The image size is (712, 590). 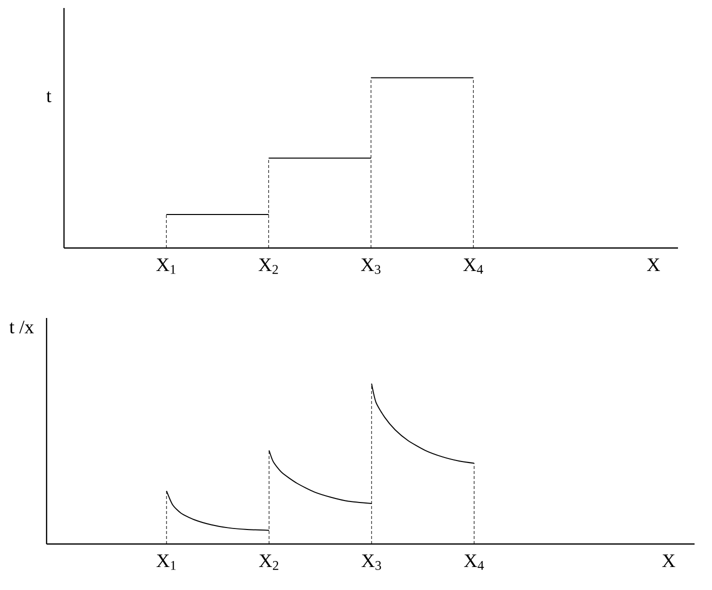 What do you see at coordinates (49, 96) in the screenshot?
I see `y-axis-title: t` at bounding box center [49, 96].